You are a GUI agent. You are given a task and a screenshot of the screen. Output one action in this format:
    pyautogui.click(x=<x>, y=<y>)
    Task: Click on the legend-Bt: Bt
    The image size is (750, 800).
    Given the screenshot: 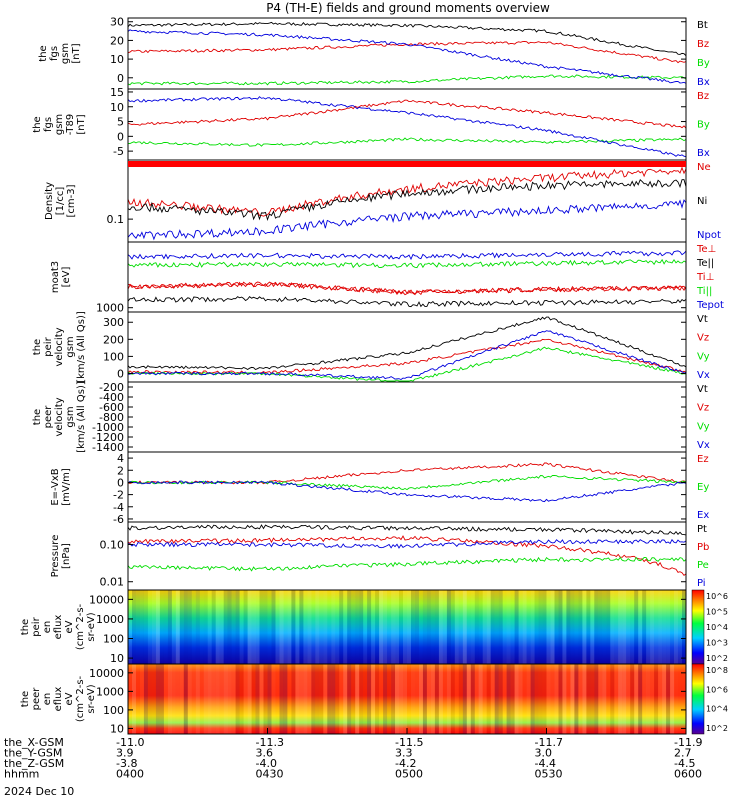 What is the action you would take?
    pyautogui.click(x=702, y=25)
    